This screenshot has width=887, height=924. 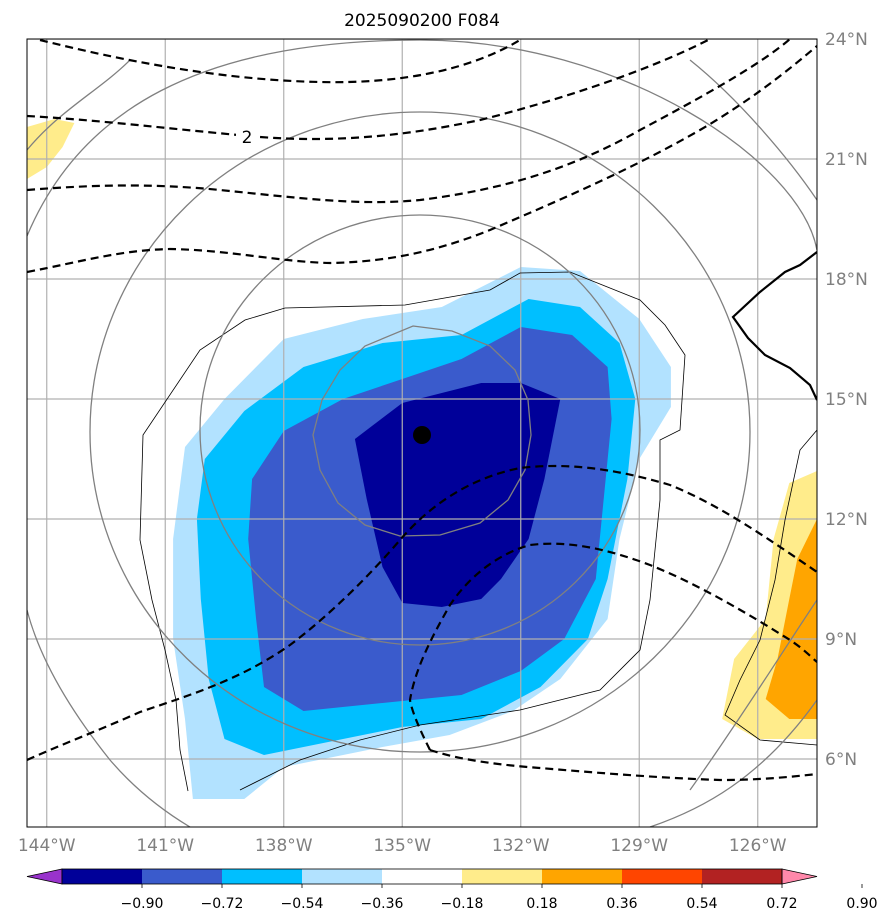 I want to click on storm-center-marker, so click(x=422, y=435).